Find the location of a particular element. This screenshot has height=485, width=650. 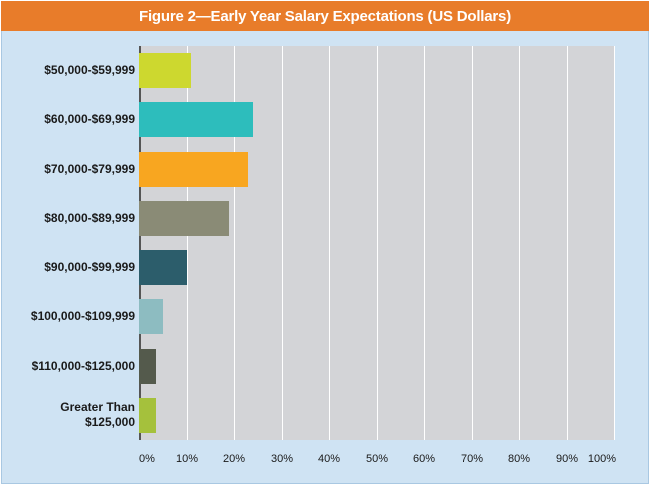

x-tick-label: 80% is located at coordinates (519, 459).